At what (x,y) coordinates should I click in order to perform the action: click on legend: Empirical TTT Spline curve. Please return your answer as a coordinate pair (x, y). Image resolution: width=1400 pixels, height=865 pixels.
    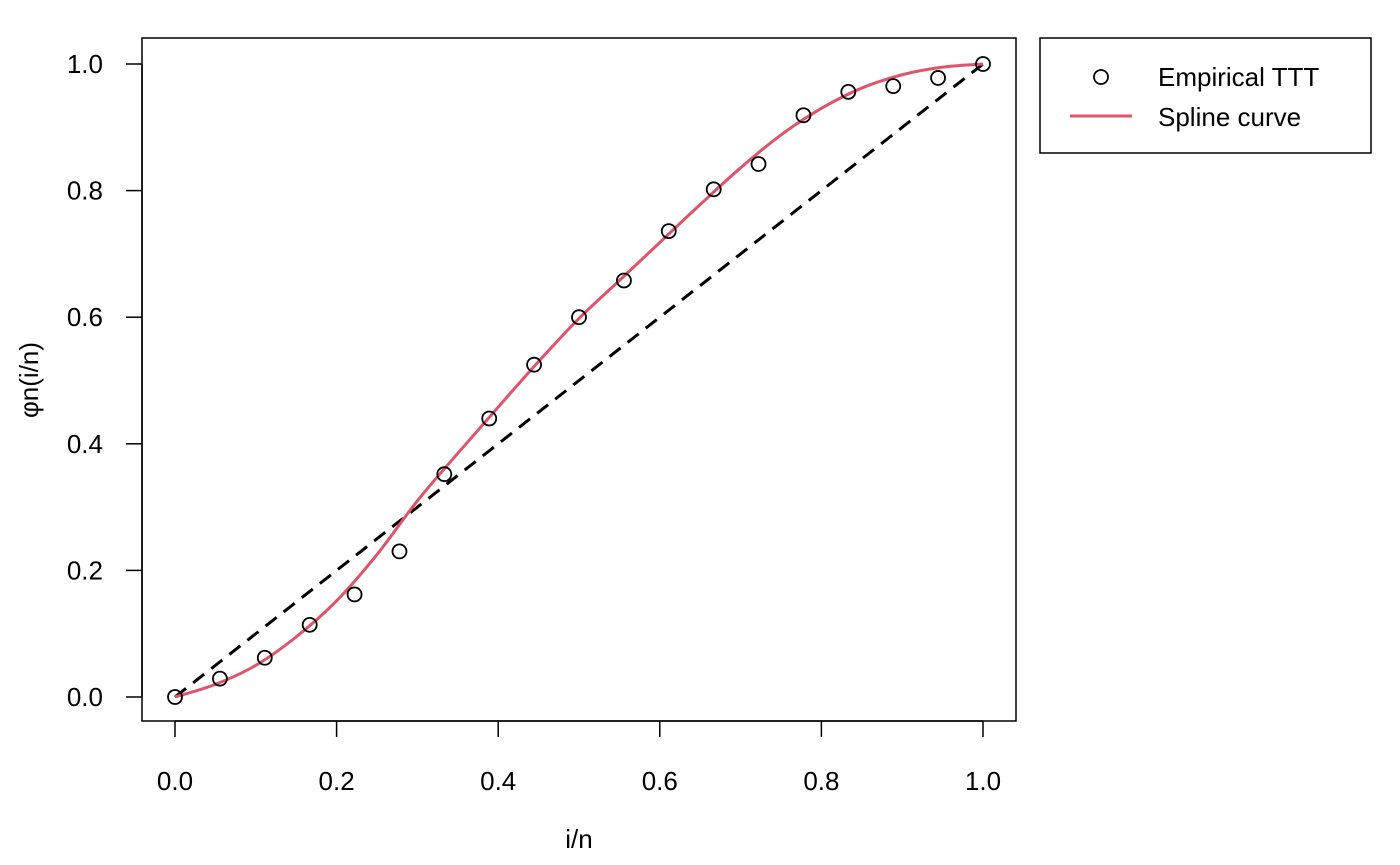
    Looking at the image, I should click on (1205, 95).